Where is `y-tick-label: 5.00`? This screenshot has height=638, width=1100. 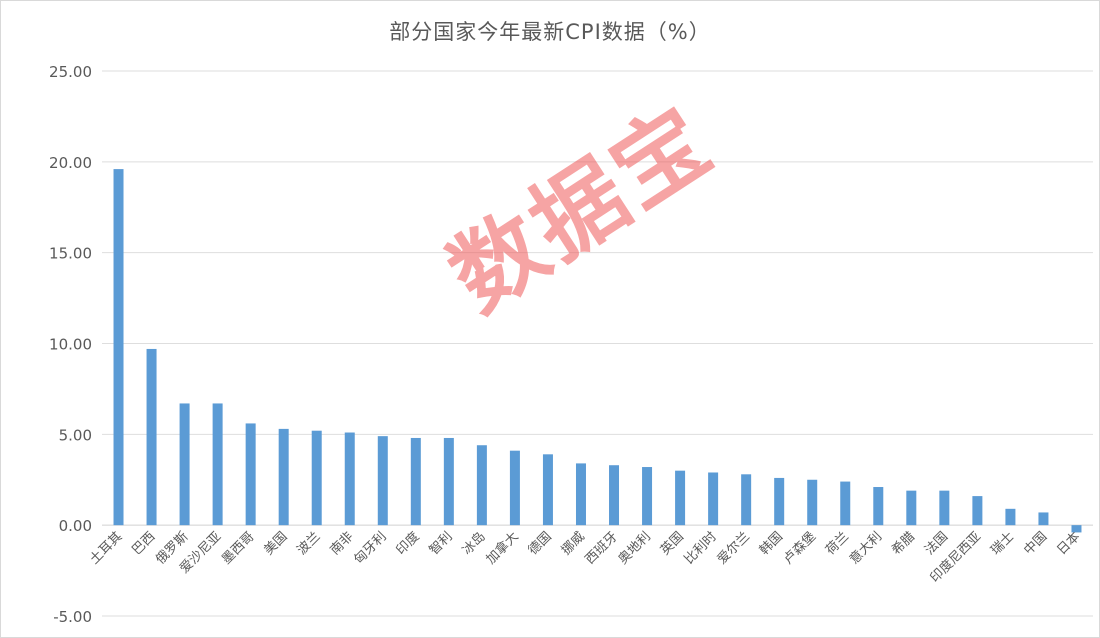
y-tick-label: 5.00 is located at coordinates (75, 435).